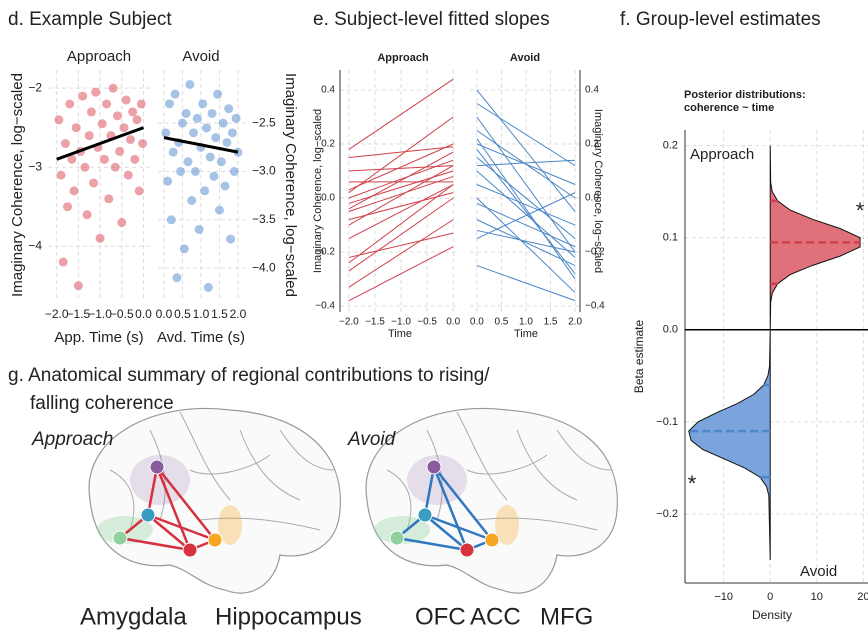 This screenshot has height=631, width=868. What do you see at coordinates (818, 571) in the screenshot?
I see `series-label: Avoid` at bounding box center [818, 571].